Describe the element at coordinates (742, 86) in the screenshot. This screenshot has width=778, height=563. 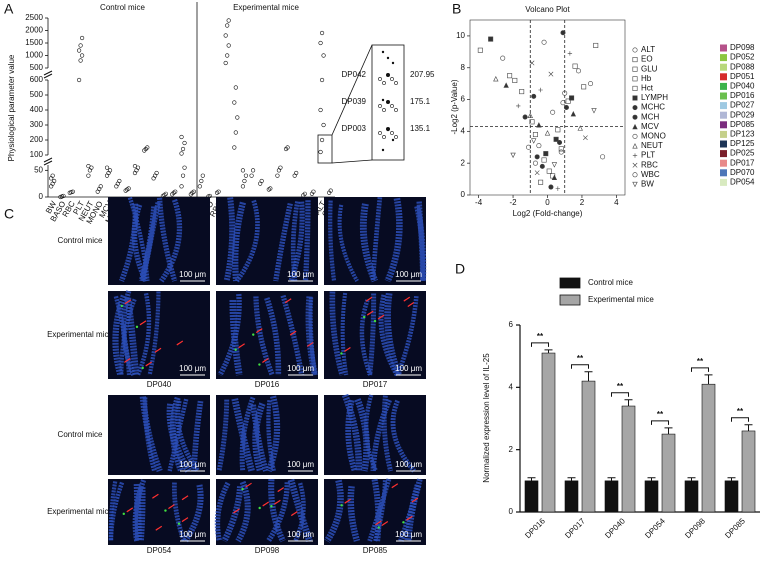
I see `legend-label: DP040` at that location.